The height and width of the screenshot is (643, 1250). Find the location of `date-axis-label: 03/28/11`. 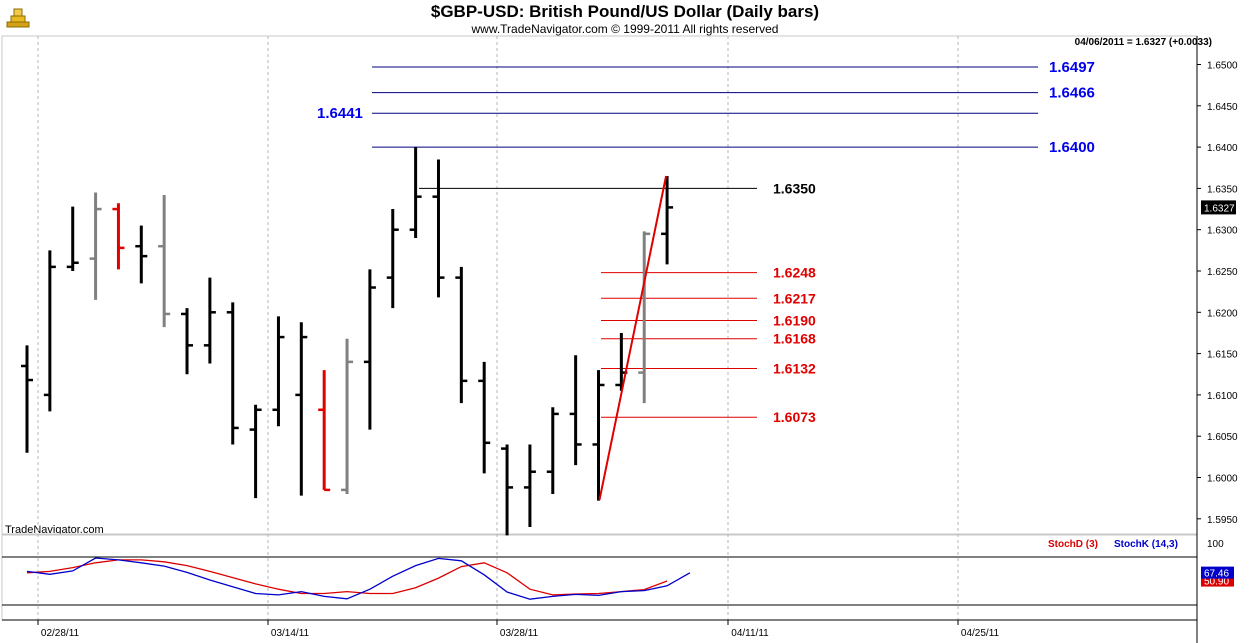

date-axis-label: 03/28/11 is located at coordinates (519, 633).